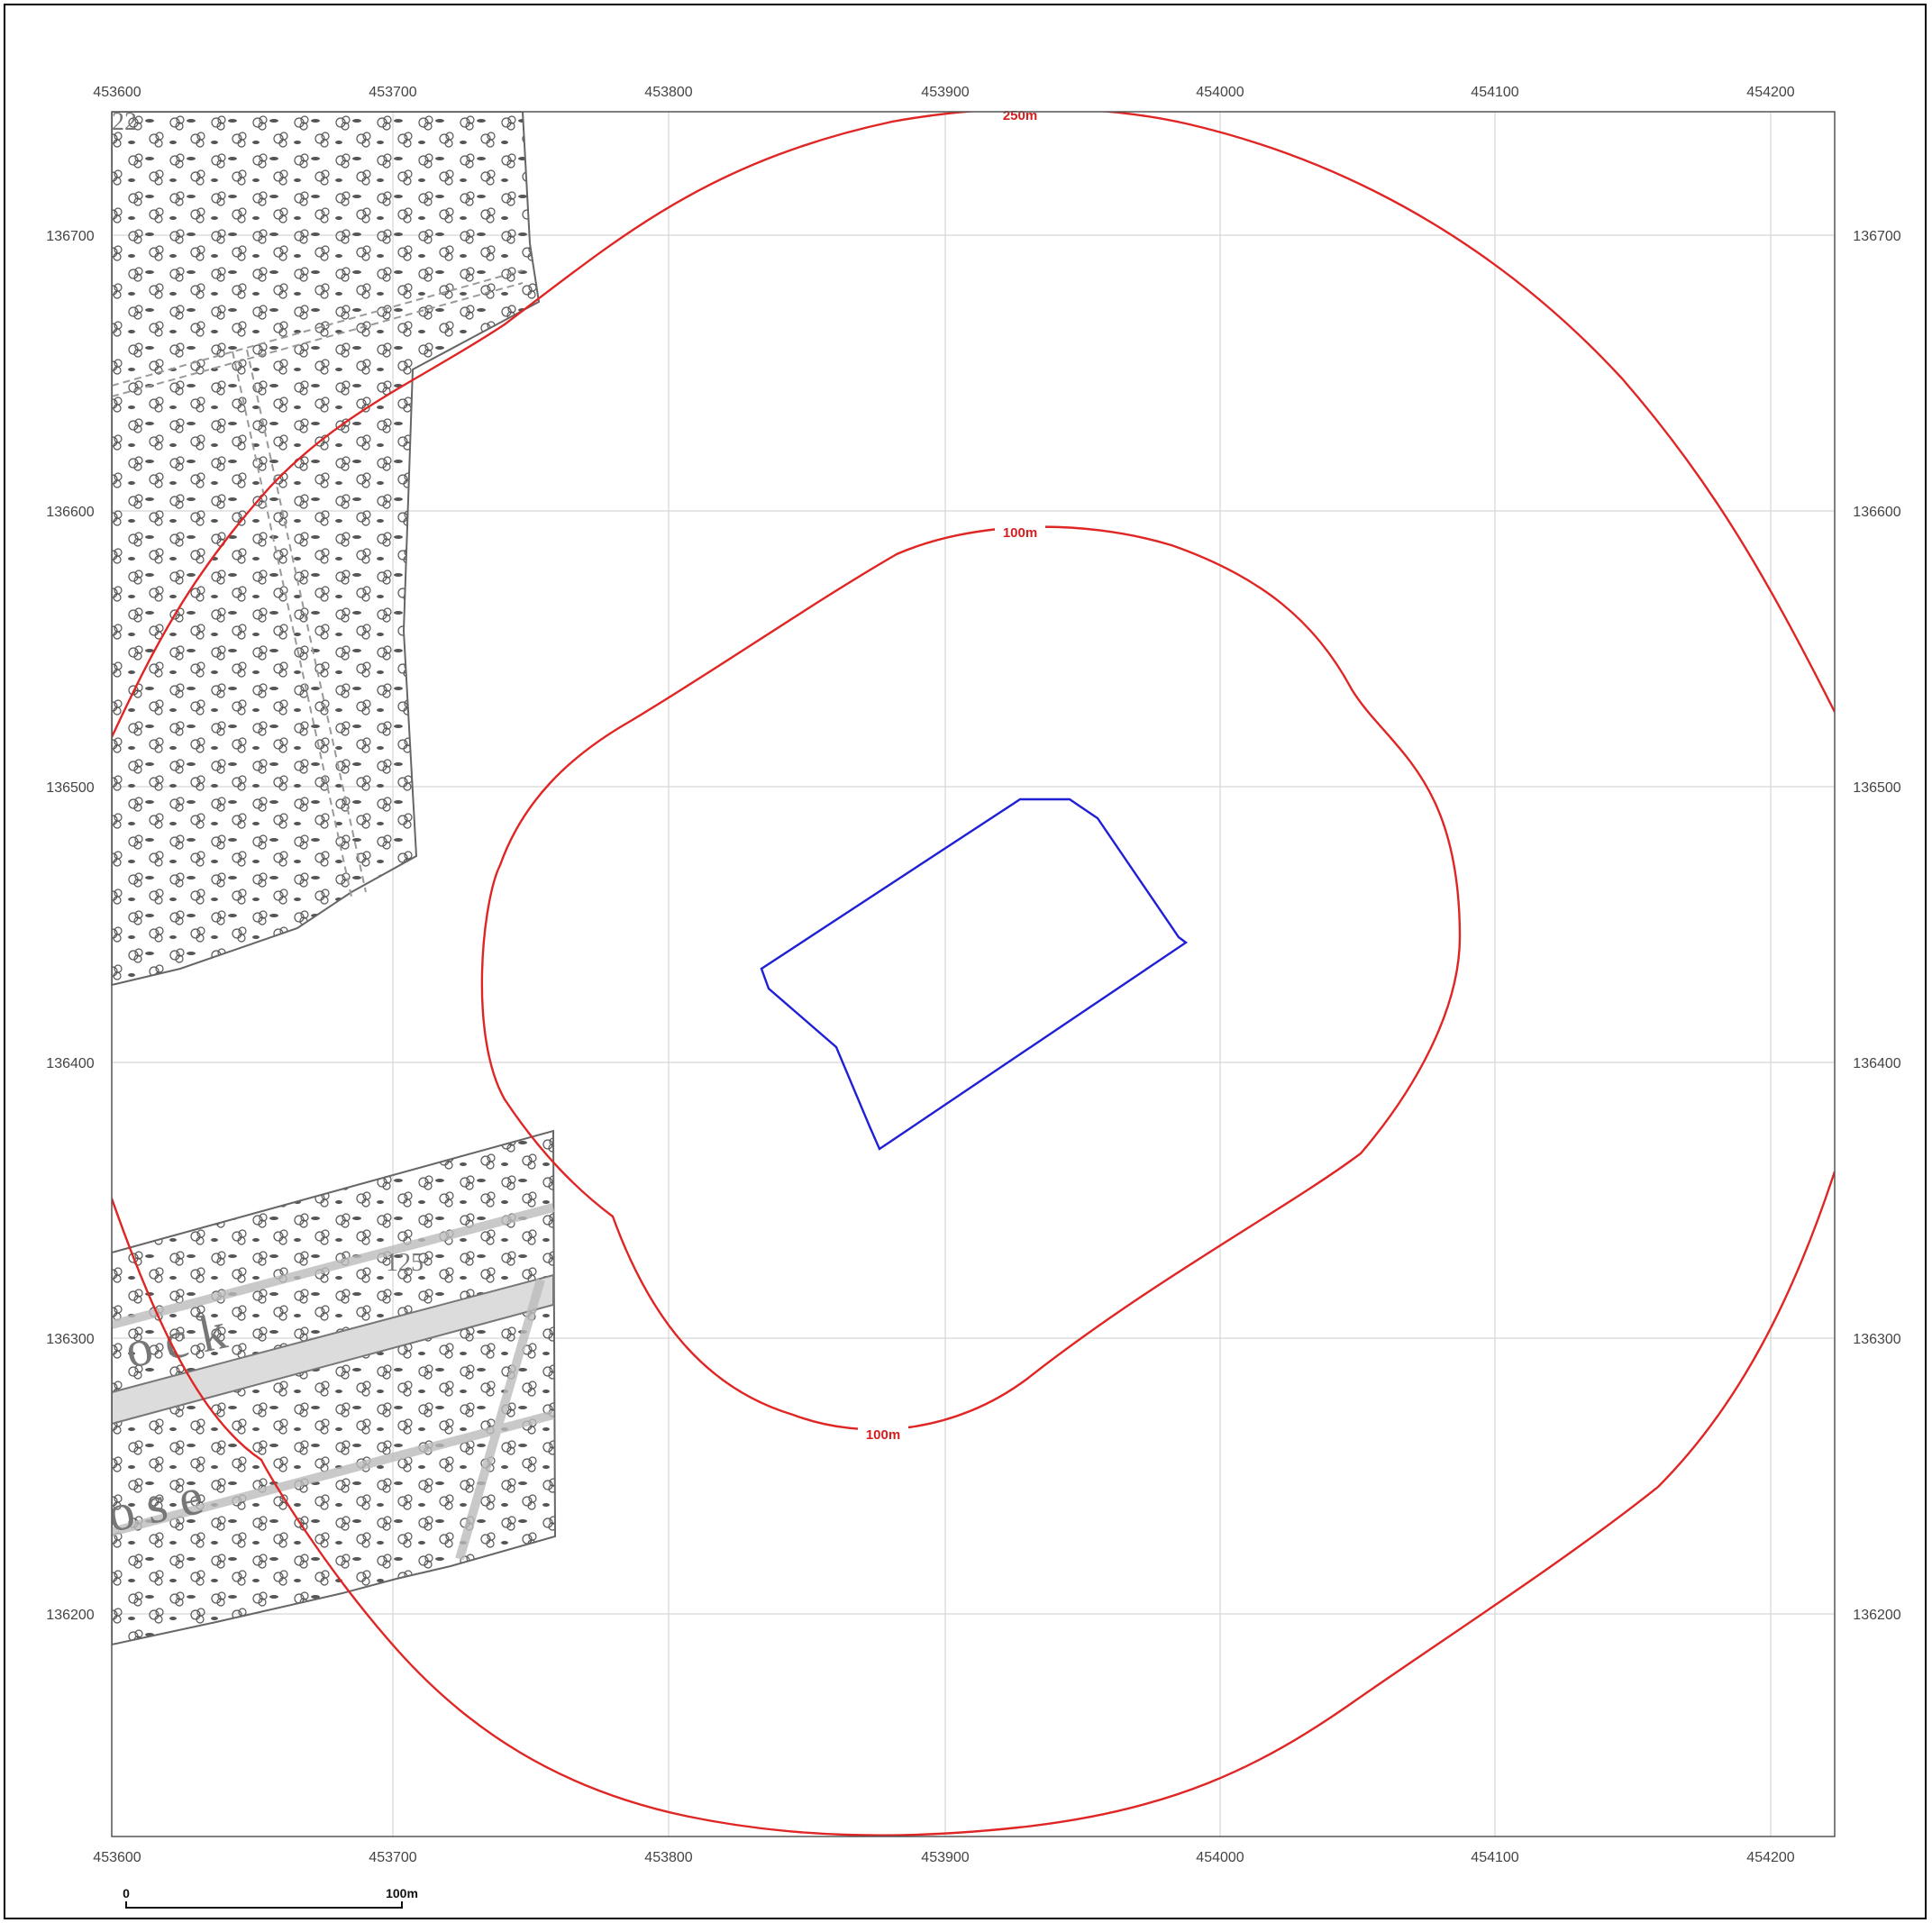  I want to click on y-tick-left-136500: 136500, so click(70, 788).